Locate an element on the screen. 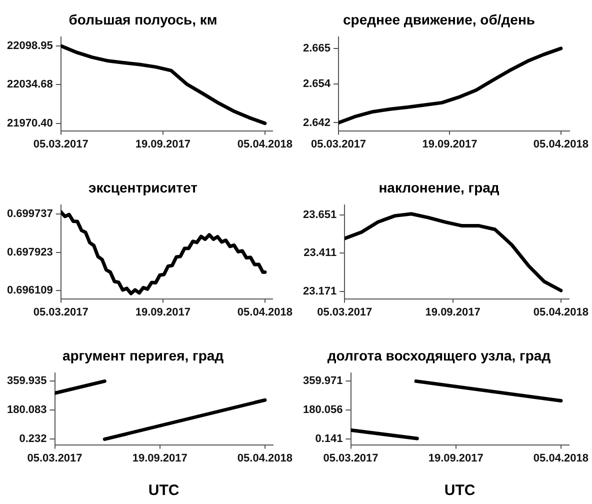 Image resolution: width=592 pixels, height=504 pixels. y-tick-label: 0.141 is located at coordinates (329, 439).